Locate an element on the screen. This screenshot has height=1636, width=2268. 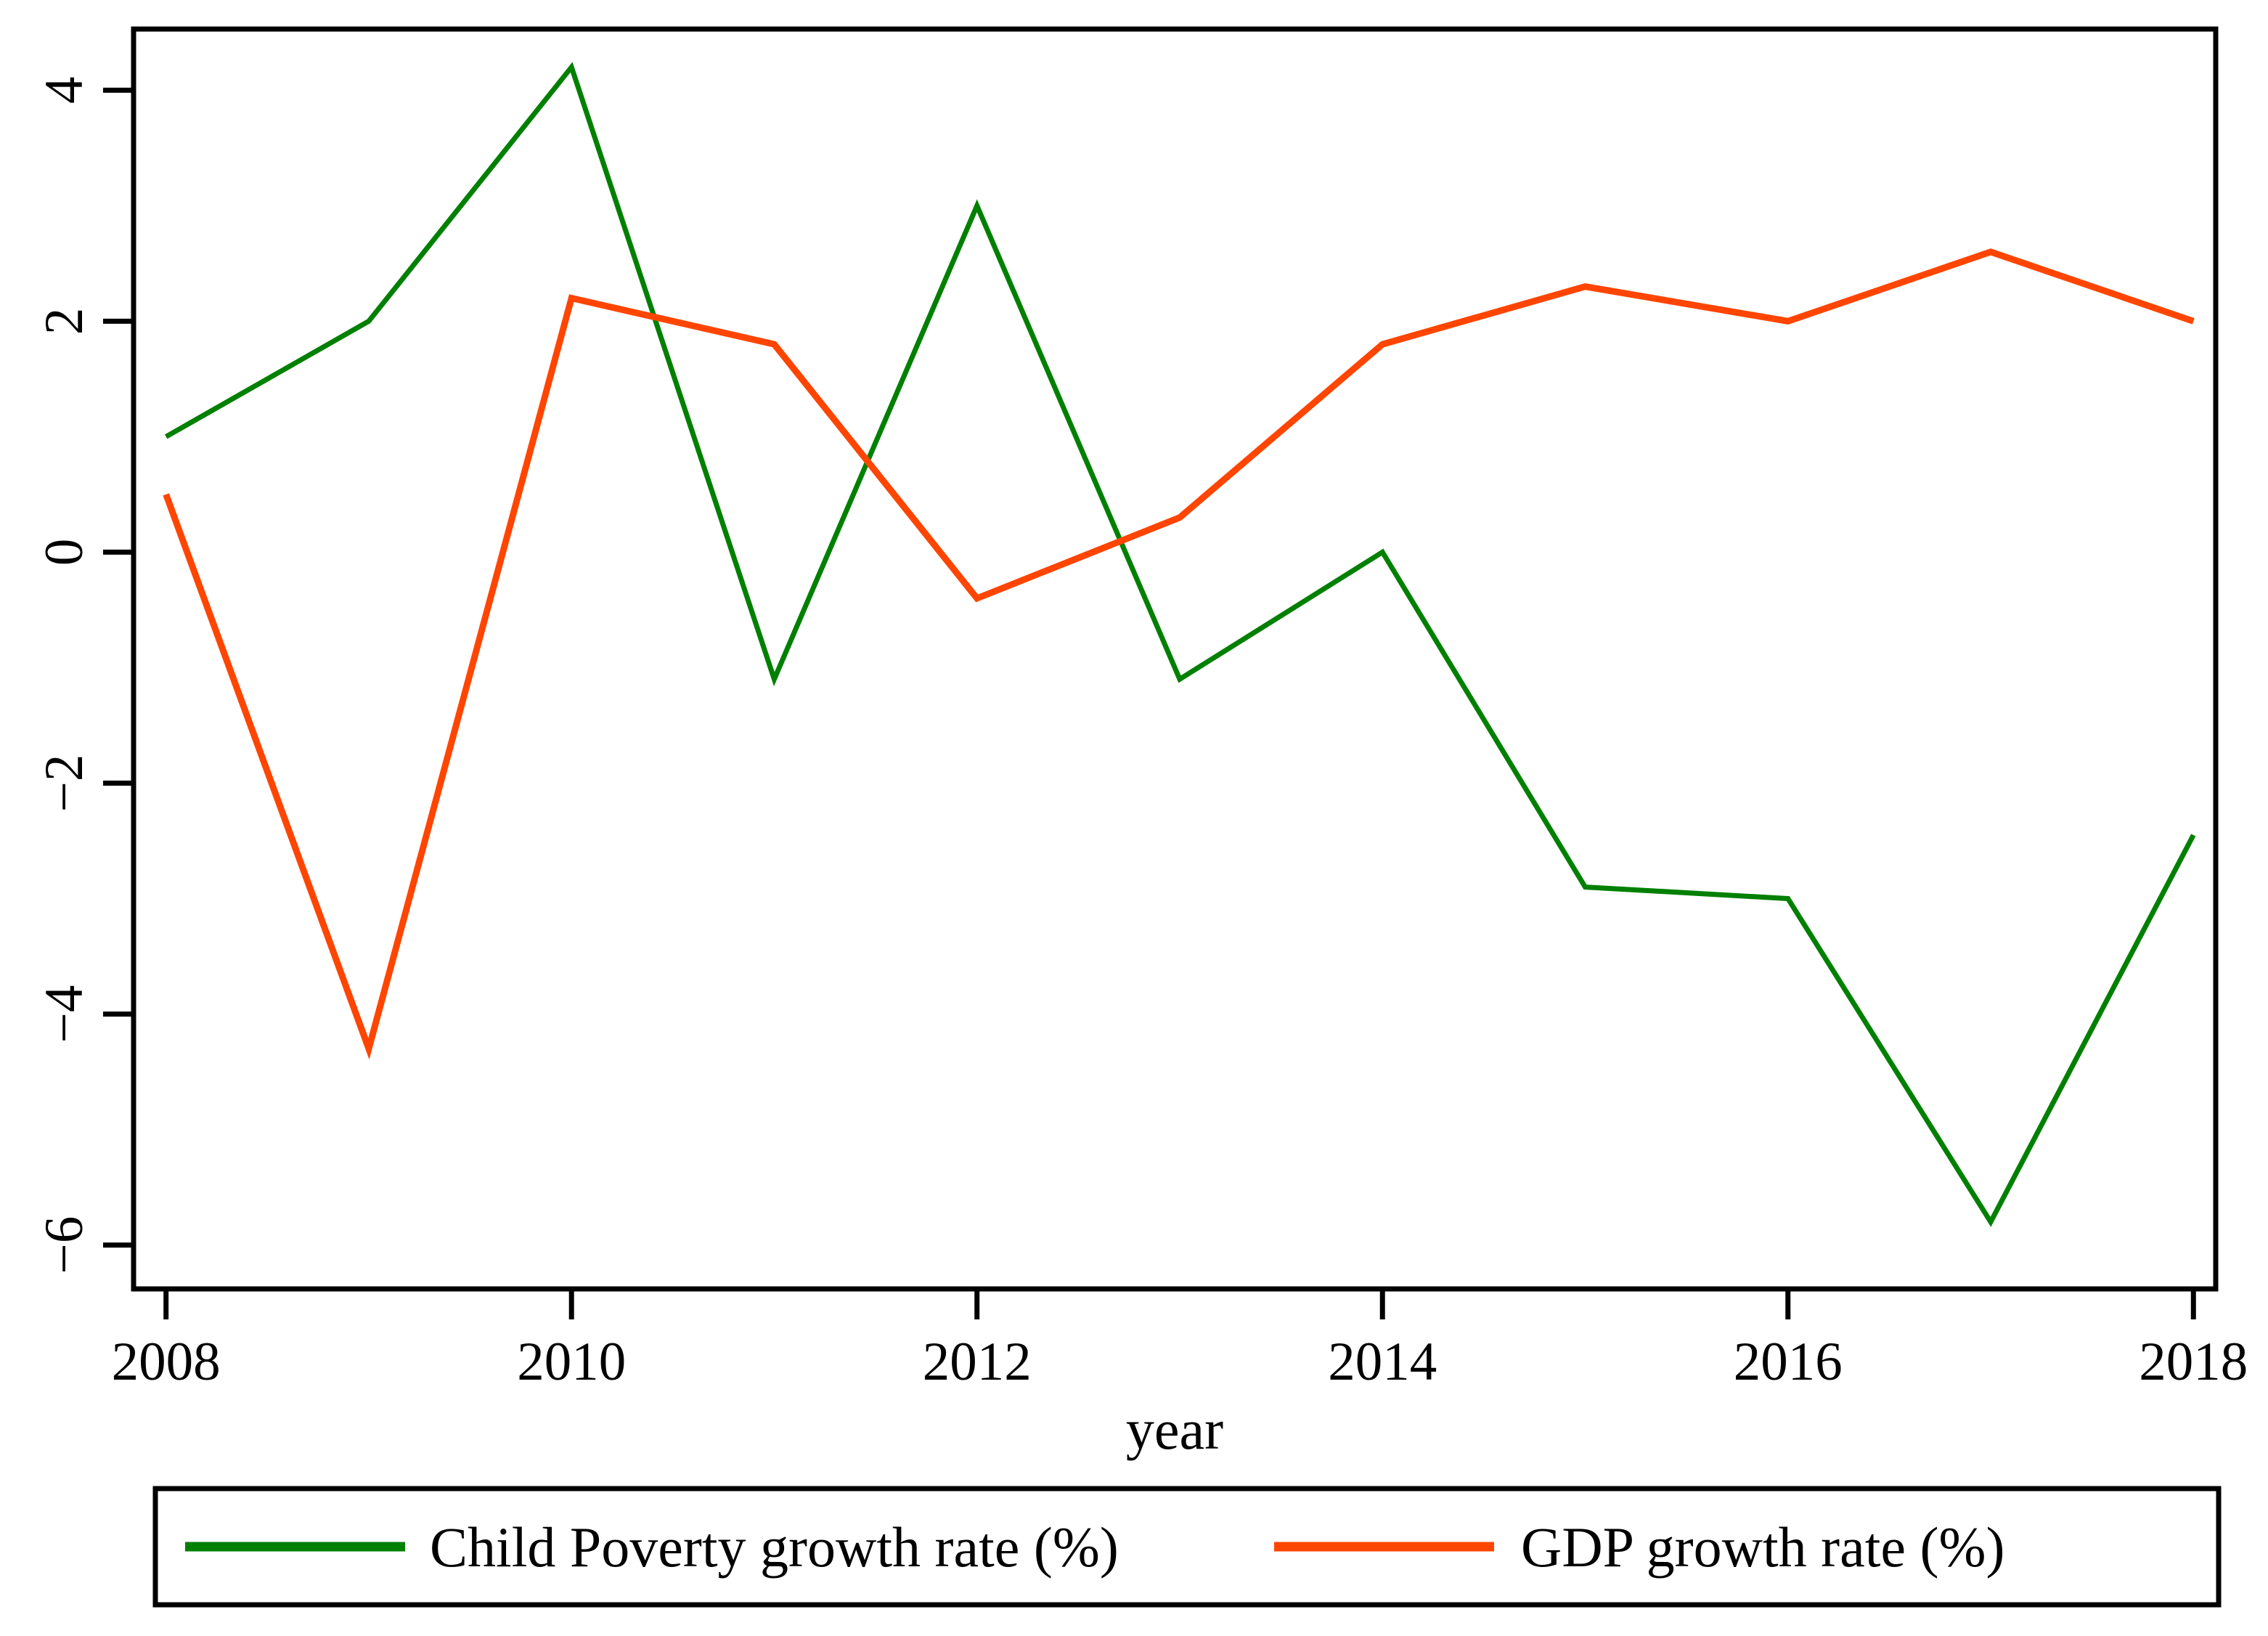
legend-label-gdp: GDP growth rate (%) is located at coordinates (1762, 1547).